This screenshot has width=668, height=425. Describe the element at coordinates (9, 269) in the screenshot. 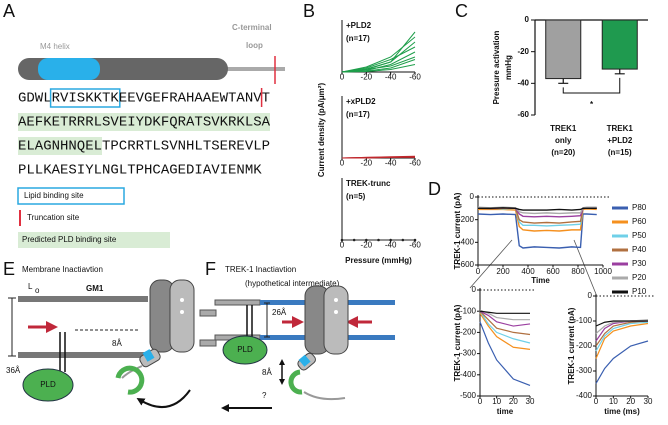

I see `panel-label: E` at that location.